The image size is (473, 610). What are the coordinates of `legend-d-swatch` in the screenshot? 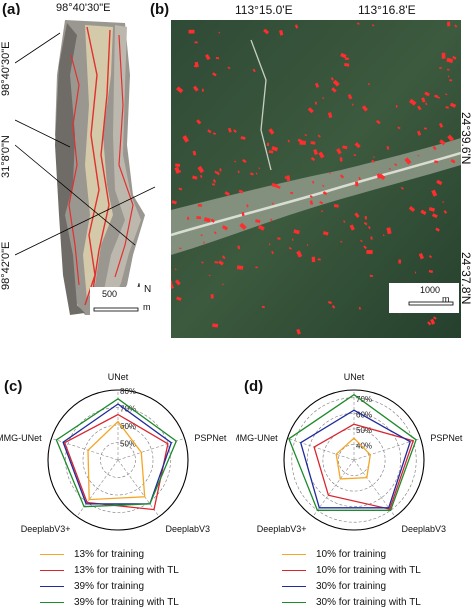 It's located at (294, 602).